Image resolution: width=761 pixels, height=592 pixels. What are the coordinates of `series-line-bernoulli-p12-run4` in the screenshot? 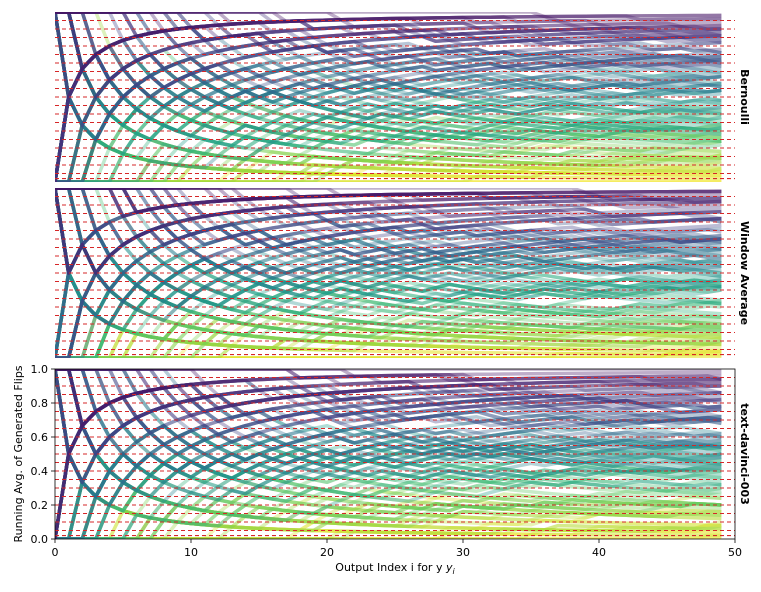 It's located at (388, 40).